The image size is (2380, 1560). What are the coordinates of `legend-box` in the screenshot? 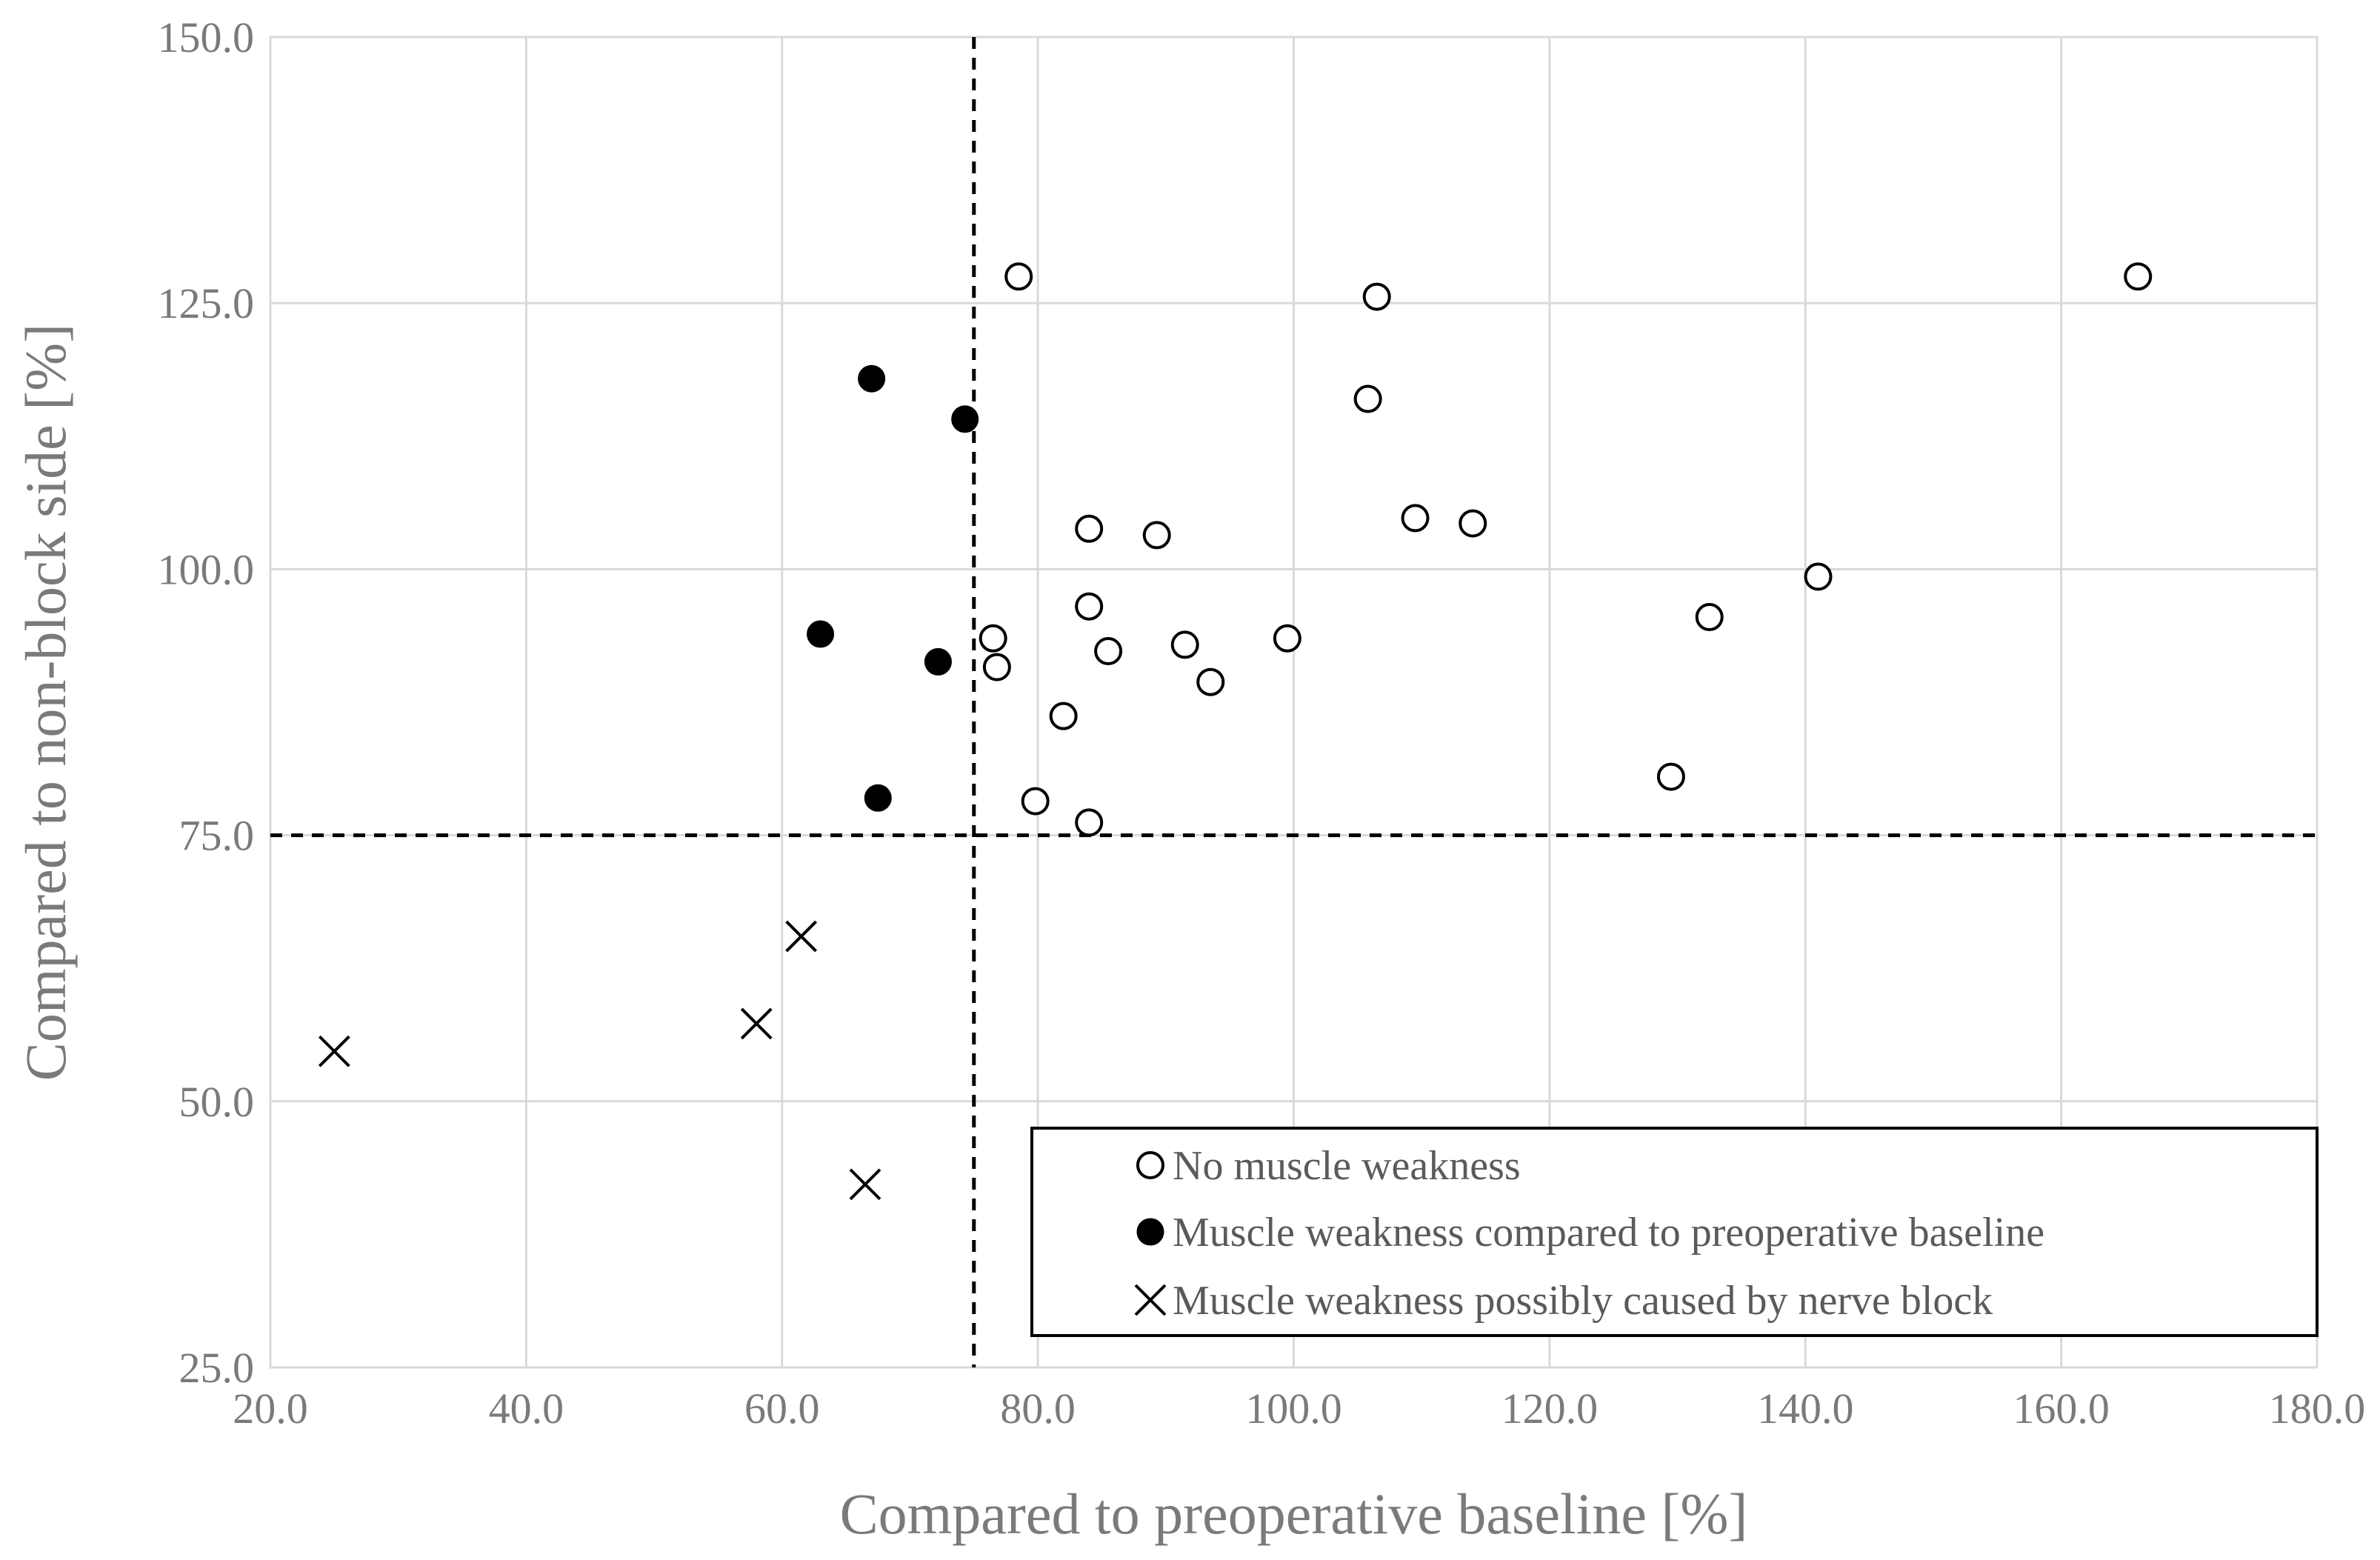 It's located at (1674, 1232).